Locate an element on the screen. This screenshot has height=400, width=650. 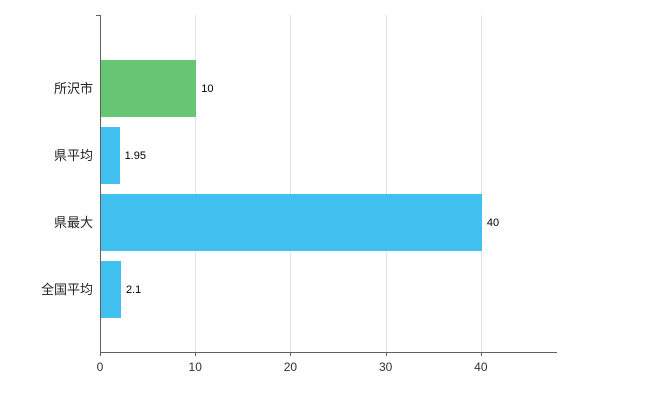
x-tick-label: 40 is located at coordinates (481, 367).